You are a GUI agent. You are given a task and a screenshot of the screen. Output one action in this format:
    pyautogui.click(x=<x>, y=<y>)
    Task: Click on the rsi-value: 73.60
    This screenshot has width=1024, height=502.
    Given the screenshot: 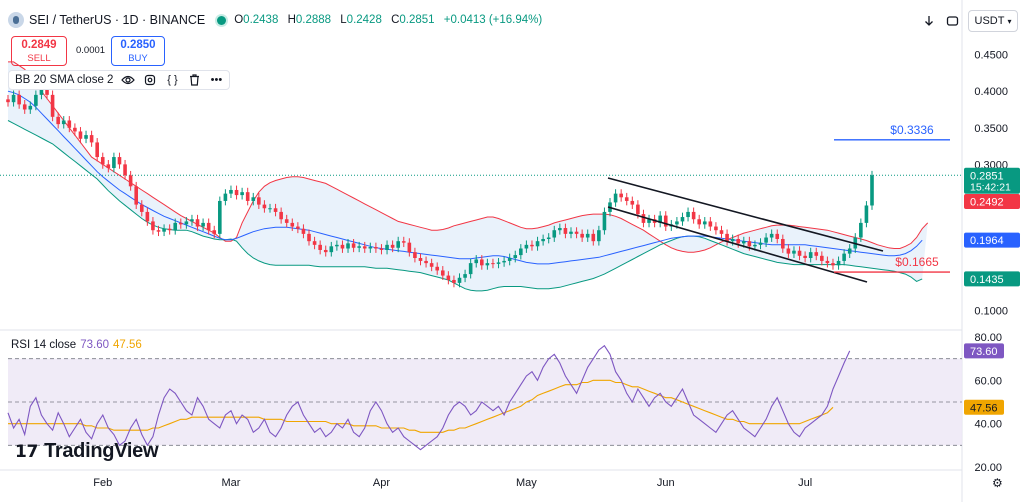 What is the action you would take?
    pyautogui.click(x=94, y=345)
    